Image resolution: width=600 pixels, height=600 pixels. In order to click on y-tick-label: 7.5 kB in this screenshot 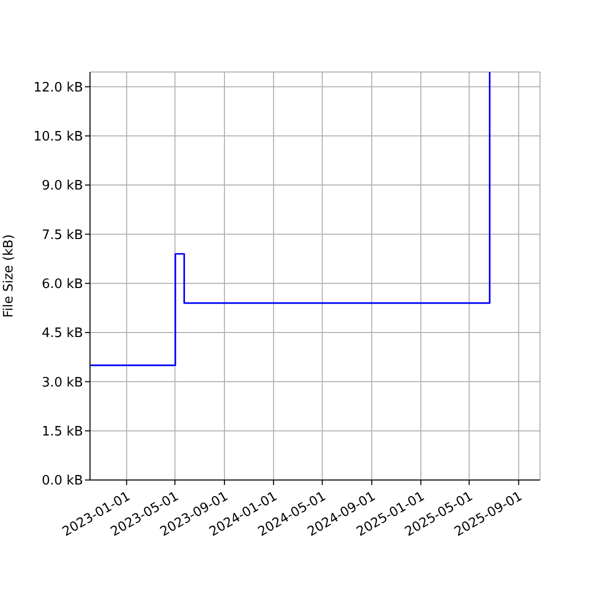, I will do `click(62, 235)`.